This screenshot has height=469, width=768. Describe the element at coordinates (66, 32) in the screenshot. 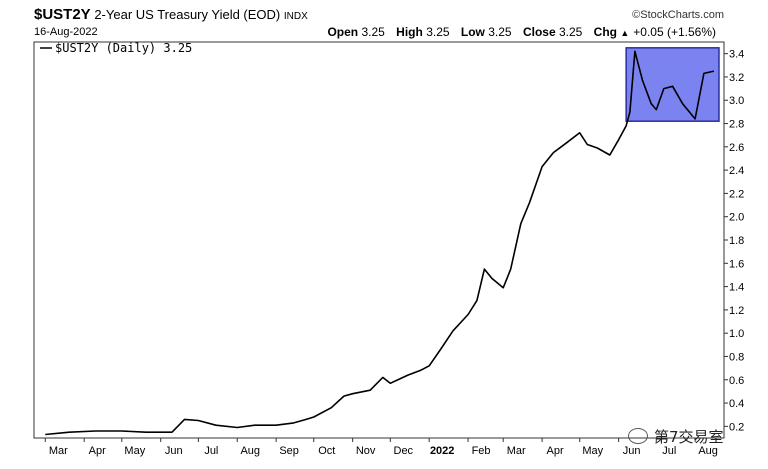

I see `chart-date: 16-Aug-2022` at that location.